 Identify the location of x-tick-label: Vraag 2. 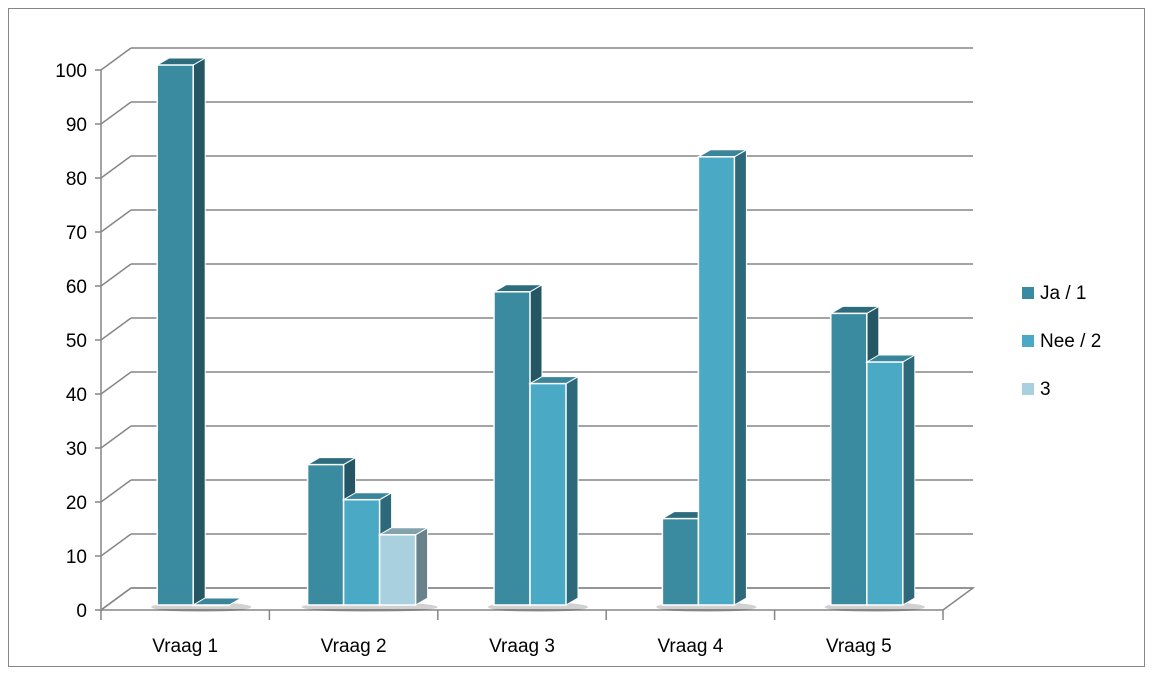
(354, 646).